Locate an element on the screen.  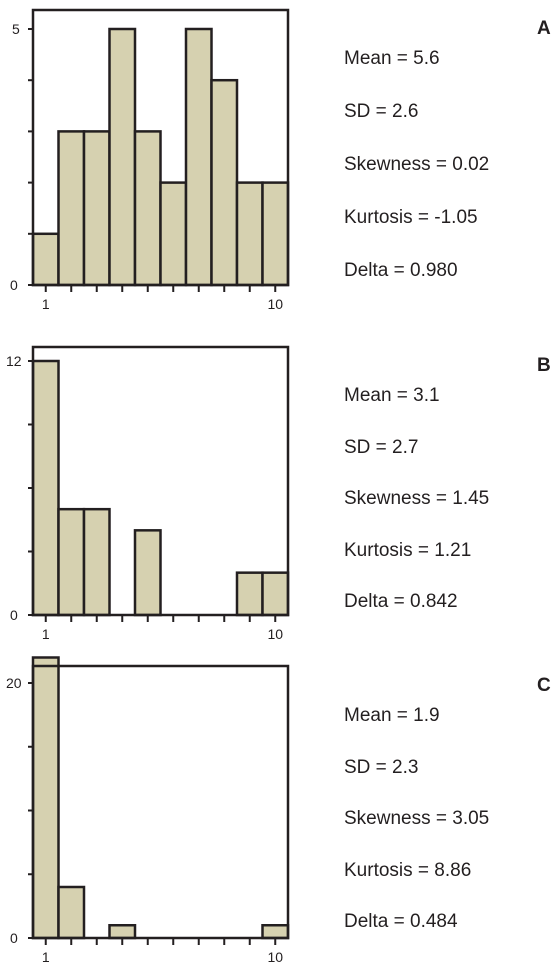
stat-mean-a: Mean = 5.6 is located at coordinates (392, 58).